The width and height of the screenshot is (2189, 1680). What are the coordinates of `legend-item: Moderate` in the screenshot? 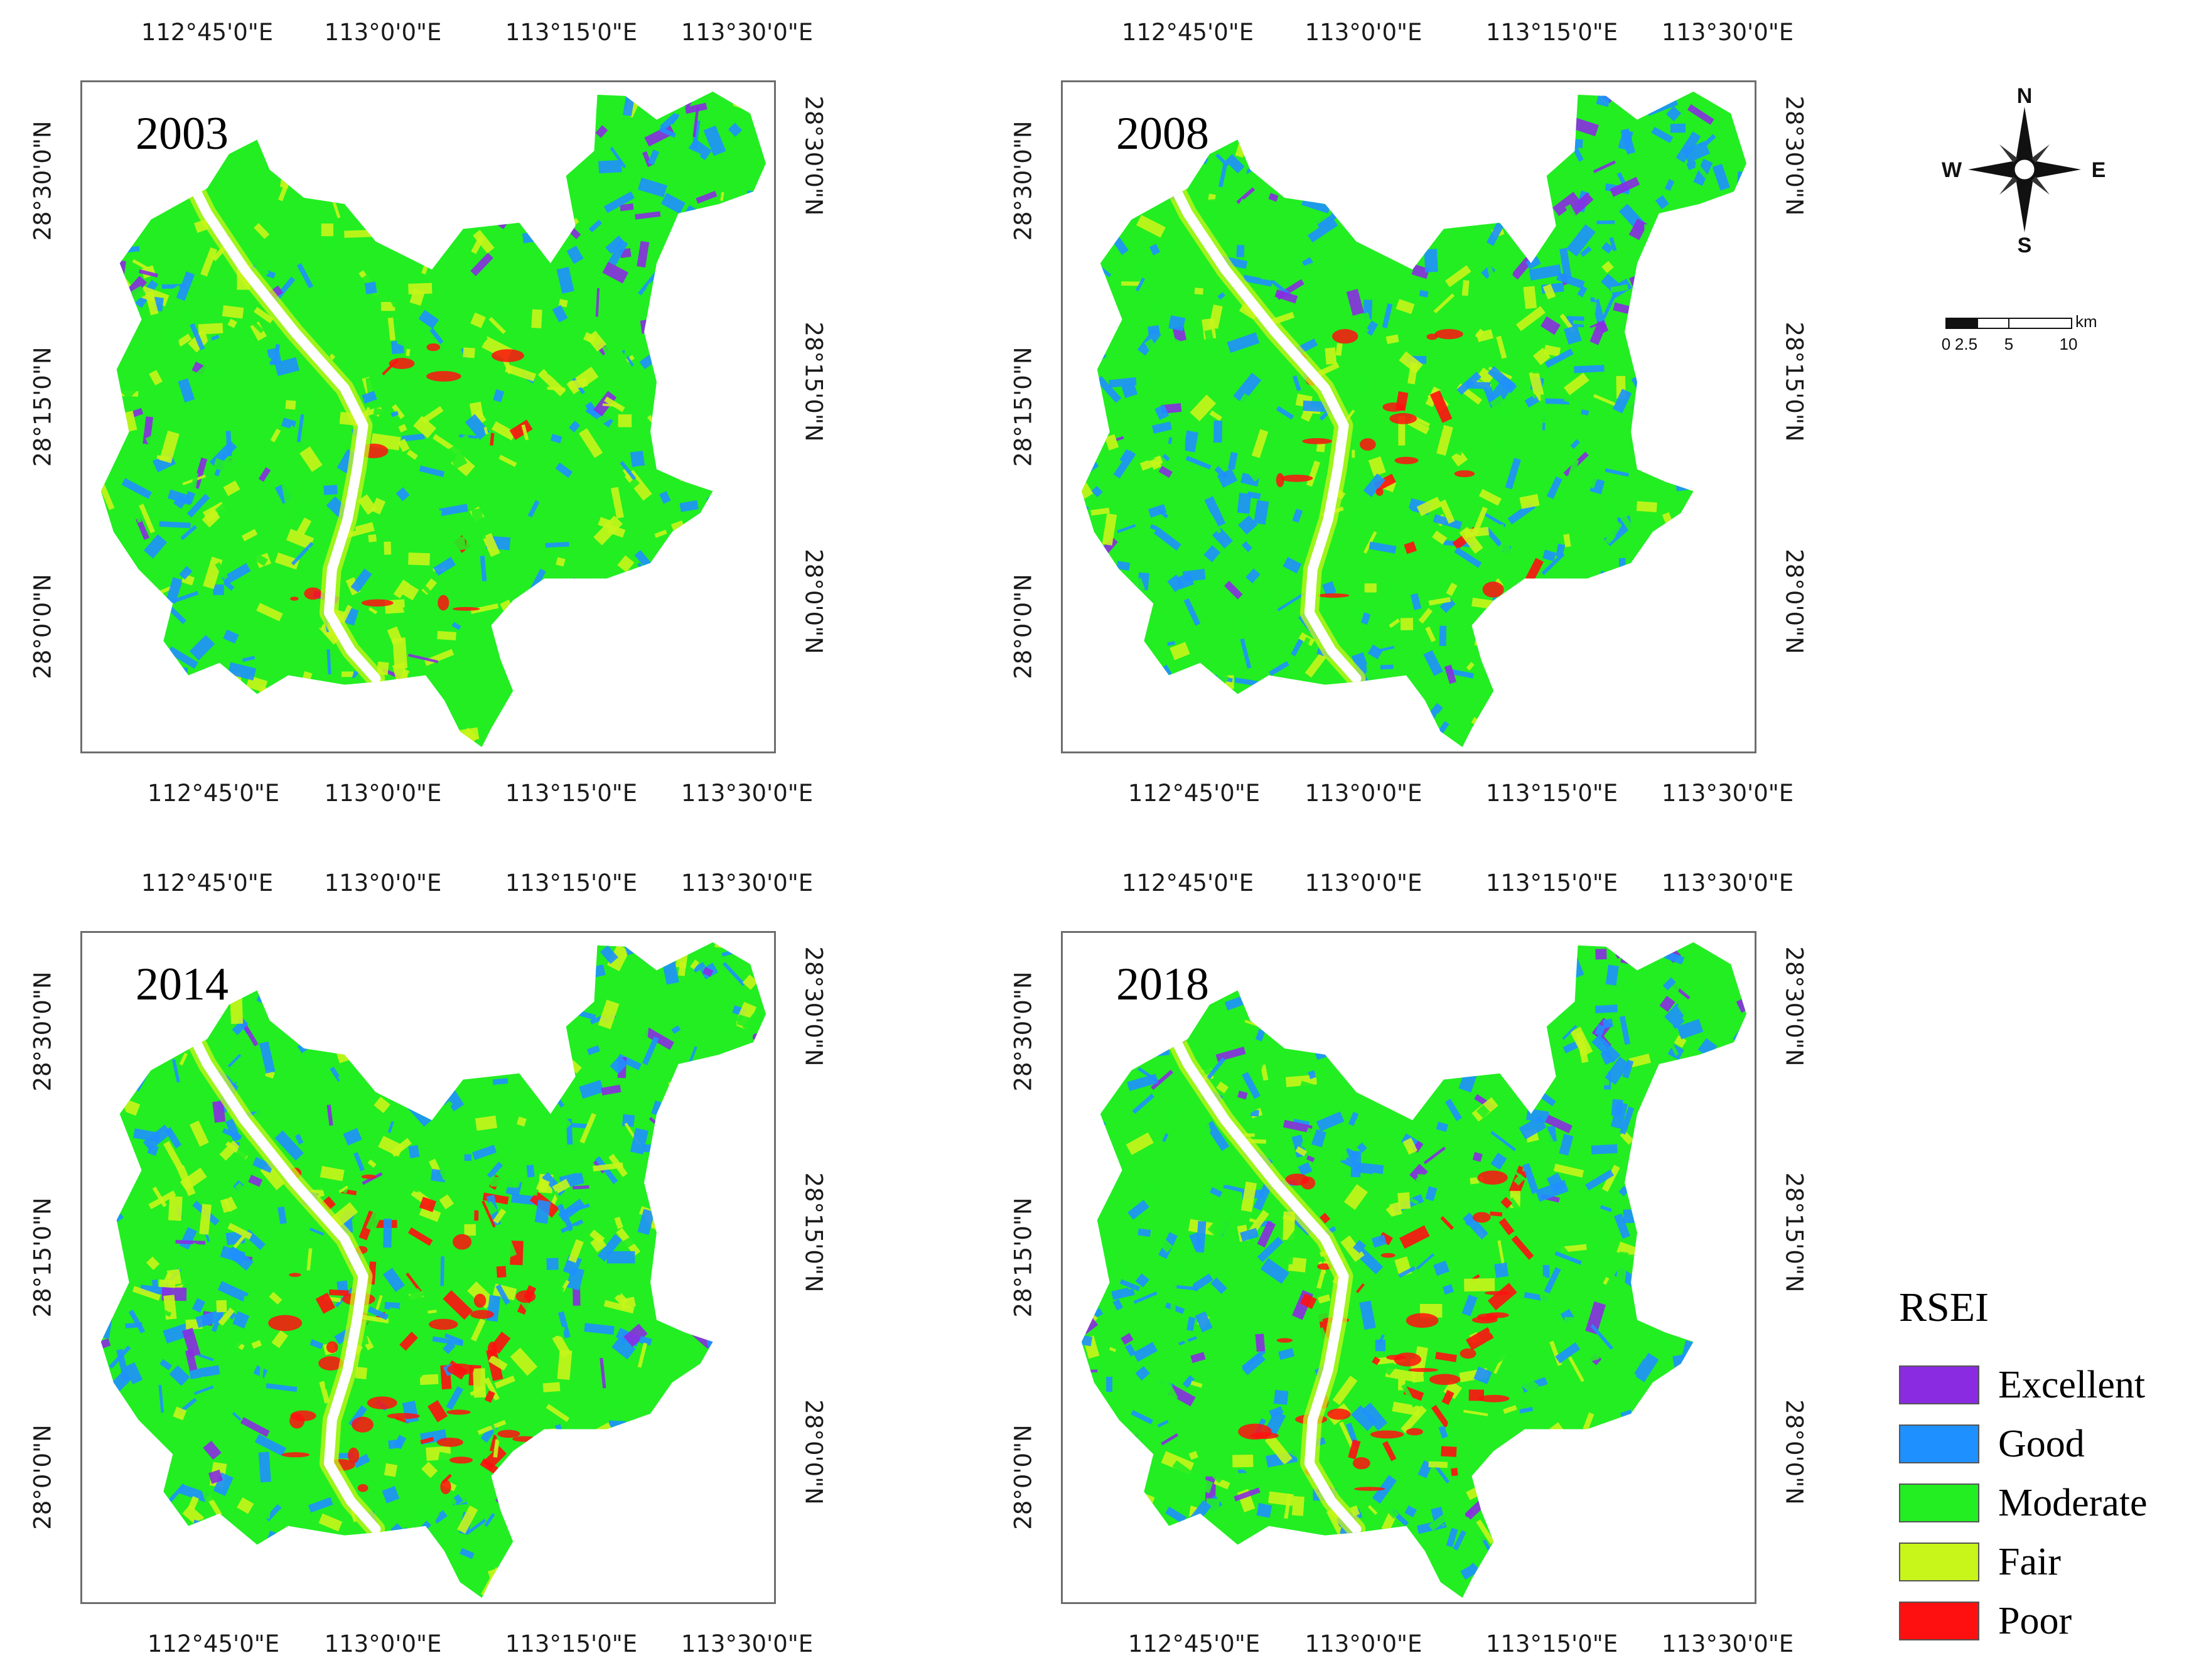 It's located at (2043, 1503).